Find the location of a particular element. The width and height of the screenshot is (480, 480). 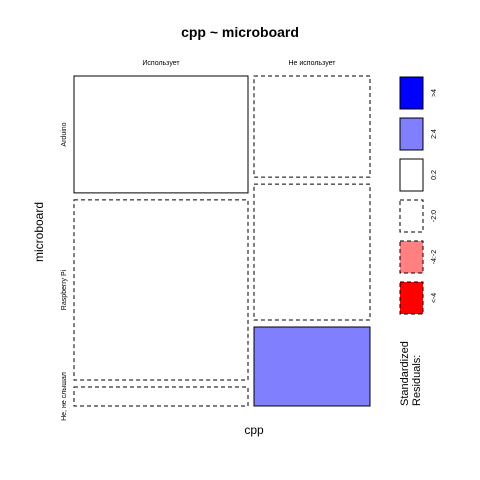

legend-title: Standardized Residuals: is located at coordinates (411, 372).